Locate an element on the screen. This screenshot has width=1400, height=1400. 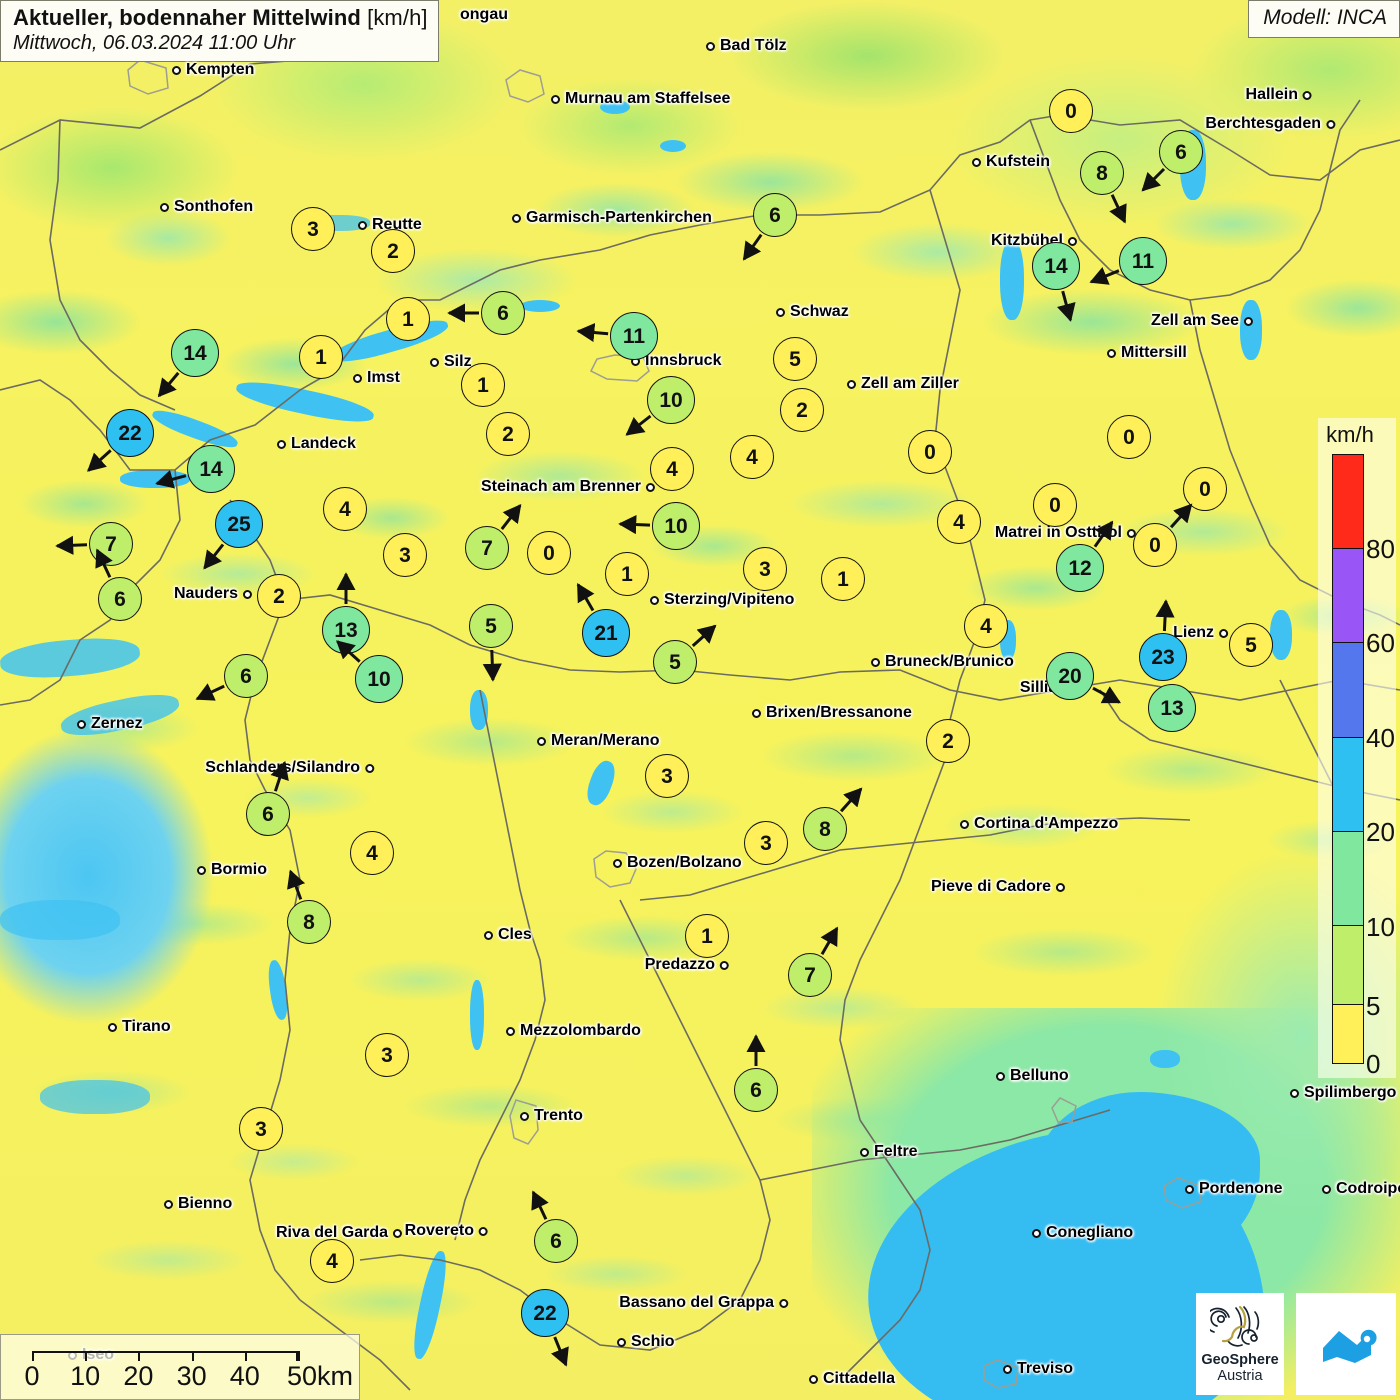
wind-station-marker: 12 is located at coordinates (1085, 556).